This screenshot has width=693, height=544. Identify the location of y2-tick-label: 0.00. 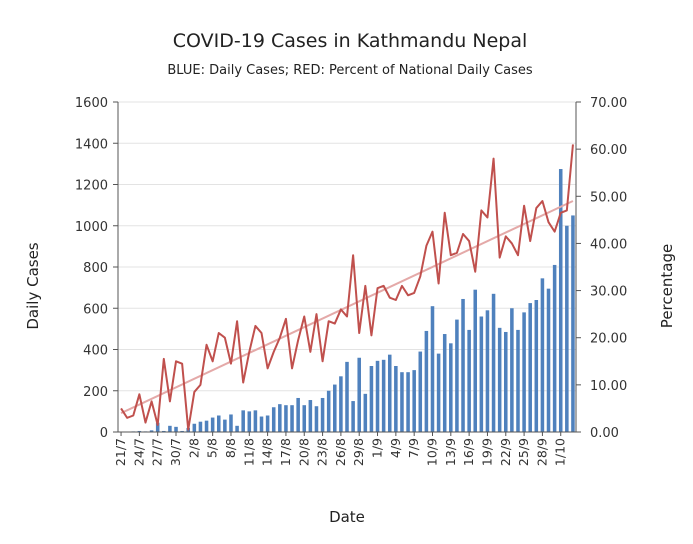
(604, 433).